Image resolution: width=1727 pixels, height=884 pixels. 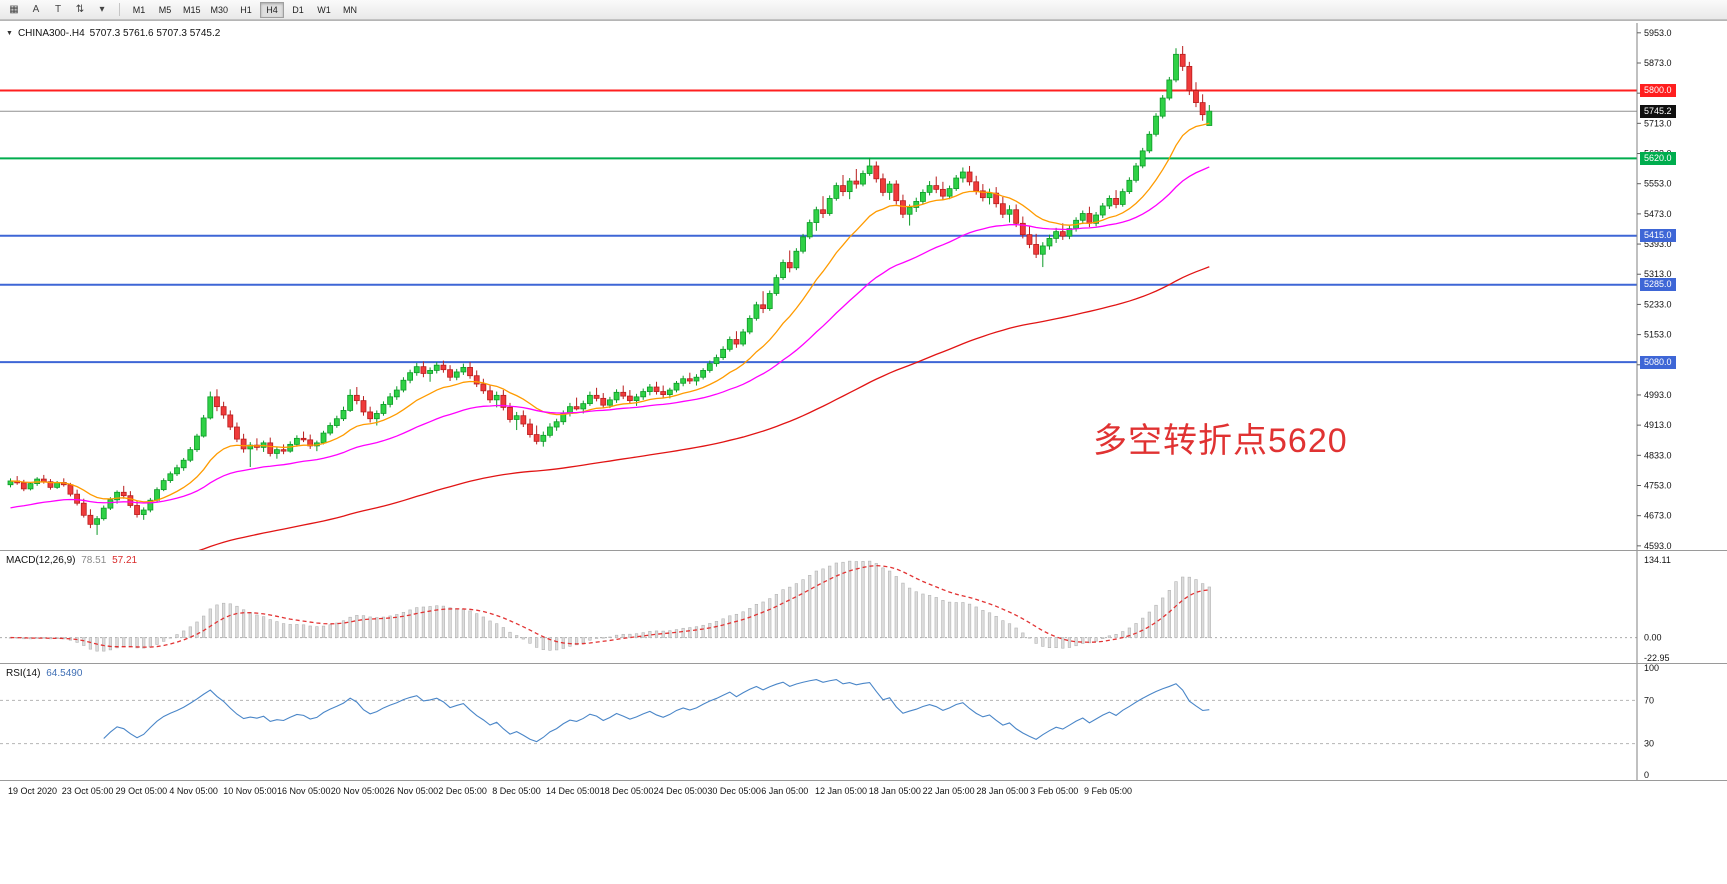 I want to click on timeframe-button-MN: MN, so click(x=350, y=10).